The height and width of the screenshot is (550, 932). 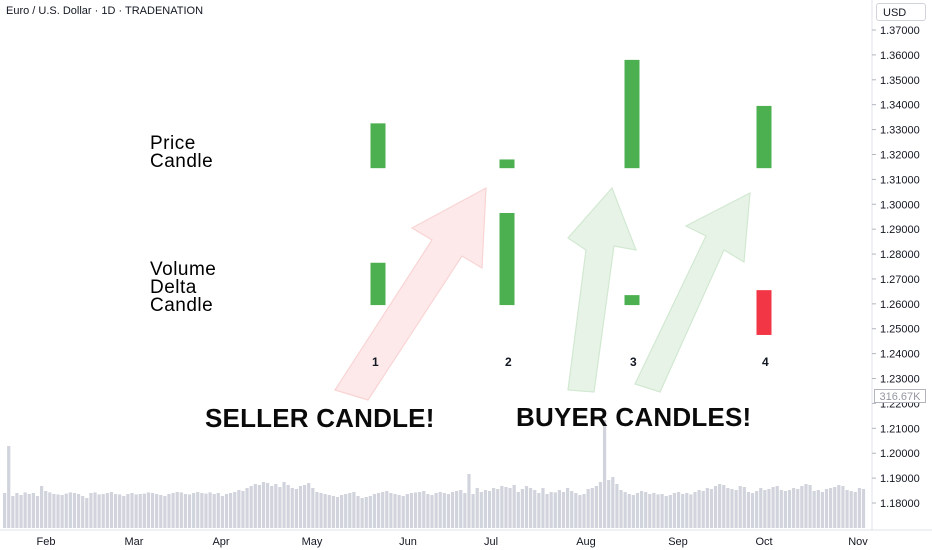 What do you see at coordinates (182, 161) in the screenshot?
I see `price-candle-label-line-2: Candle` at bounding box center [182, 161].